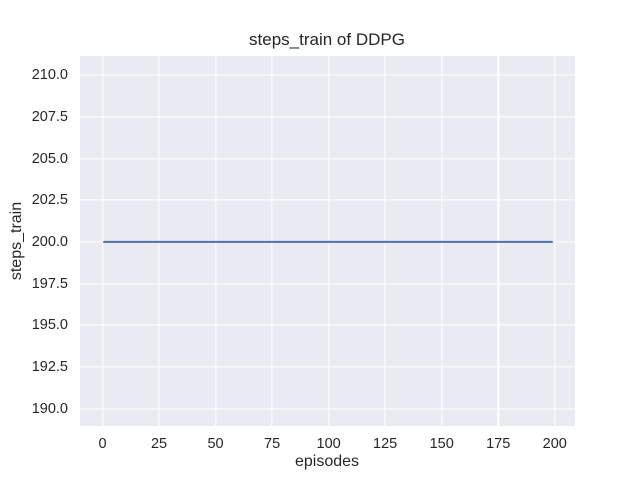  I want to click on y-tick-label: 205.0, so click(49, 158).